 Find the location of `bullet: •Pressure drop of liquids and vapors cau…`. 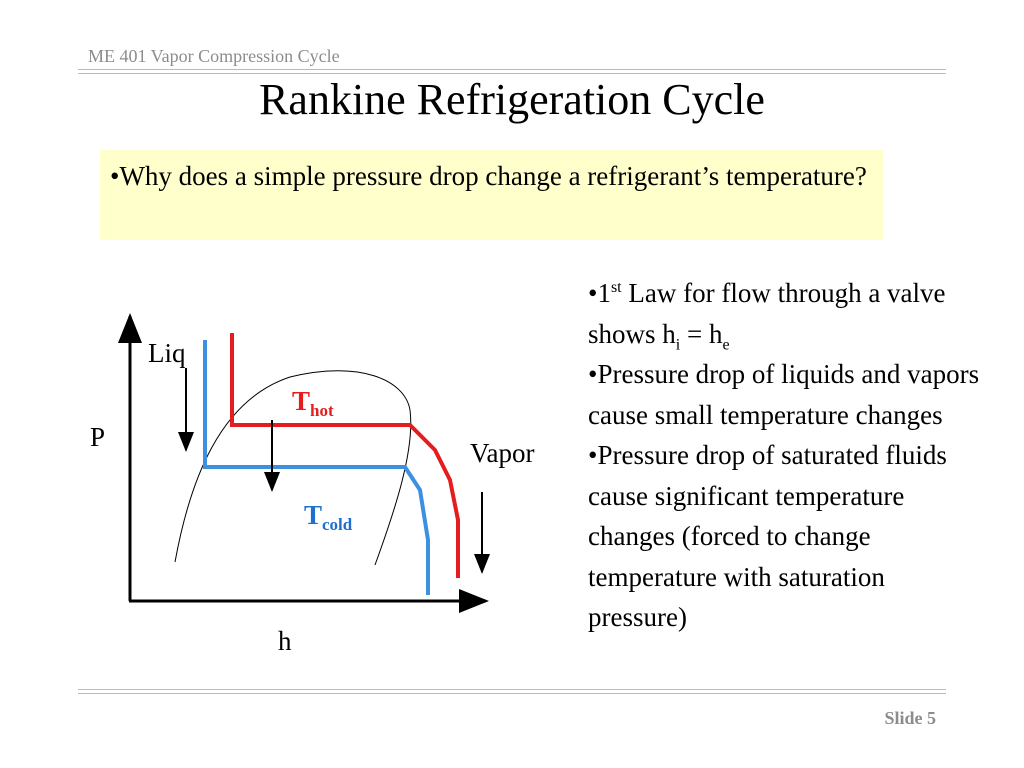

bullet: •Pressure drop of liquids and vapors cau… is located at coordinates (788, 394).